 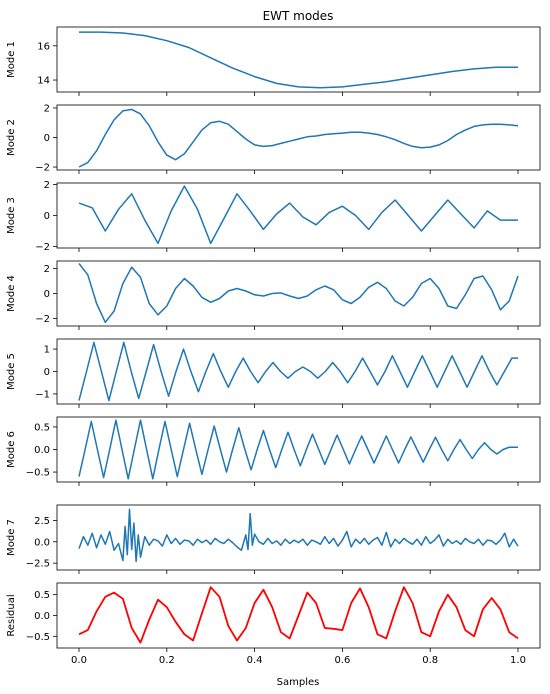 I want to click on y-axis-label: Mode 3, so click(x=11, y=215).